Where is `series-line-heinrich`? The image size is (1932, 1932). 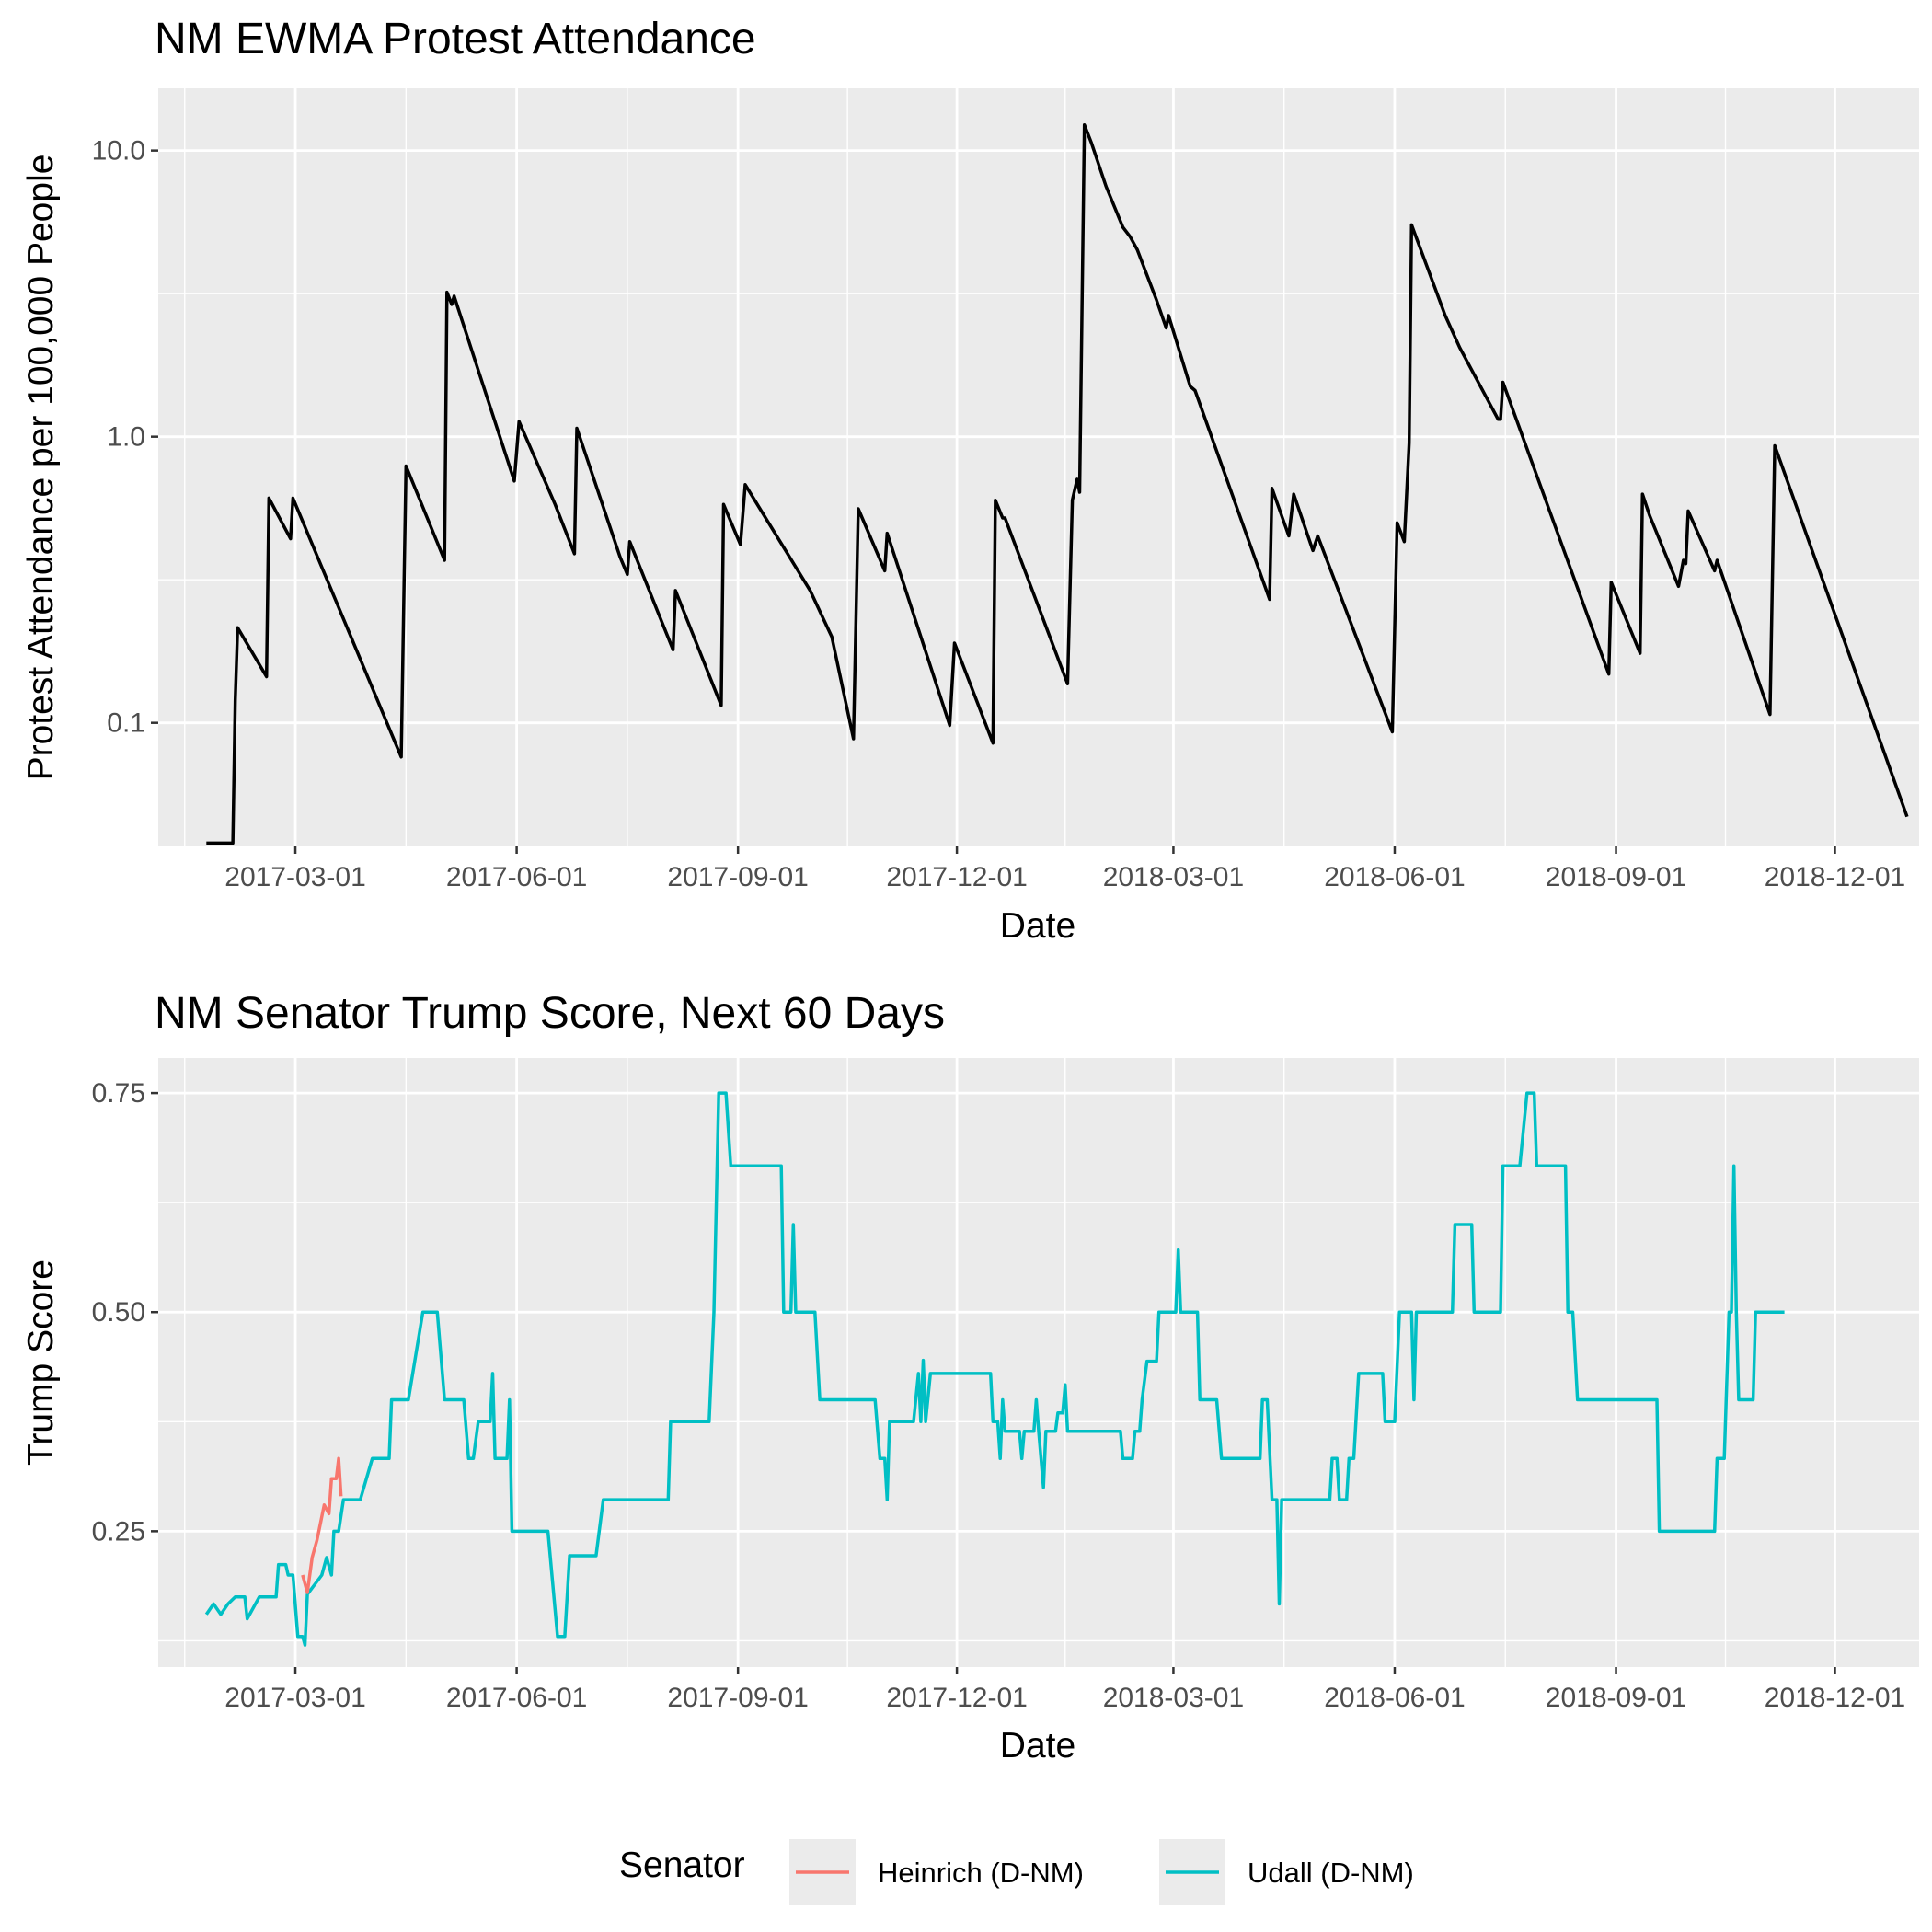
series-line-heinrich is located at coordinates (322, 1525).